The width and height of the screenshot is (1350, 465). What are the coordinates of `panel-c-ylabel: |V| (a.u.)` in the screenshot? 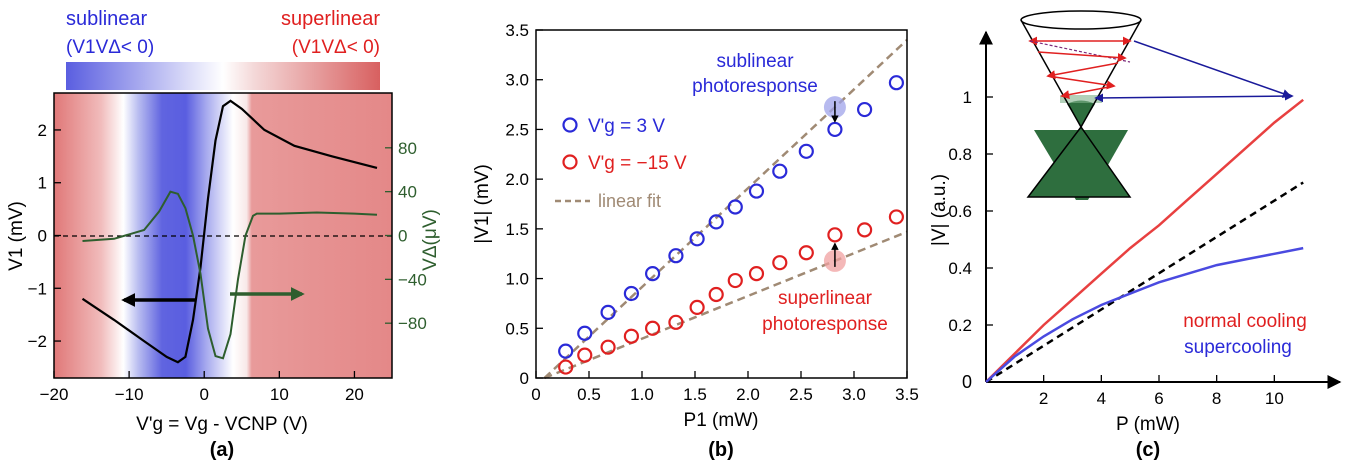 It's located at (939, 210).